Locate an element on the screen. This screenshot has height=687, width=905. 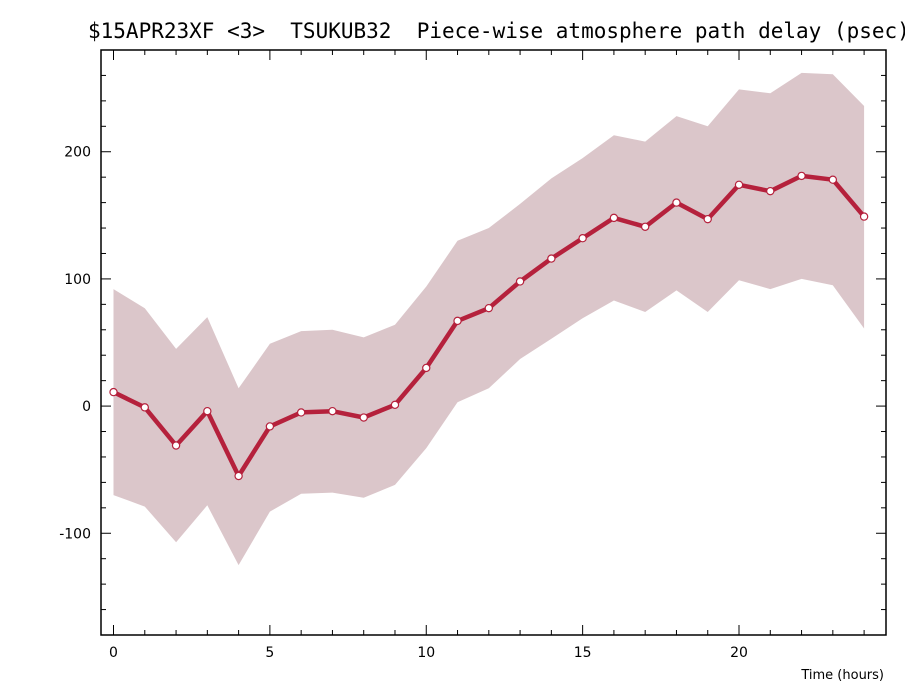
x-tick-label: 20 is located at coordinates (739, 653).